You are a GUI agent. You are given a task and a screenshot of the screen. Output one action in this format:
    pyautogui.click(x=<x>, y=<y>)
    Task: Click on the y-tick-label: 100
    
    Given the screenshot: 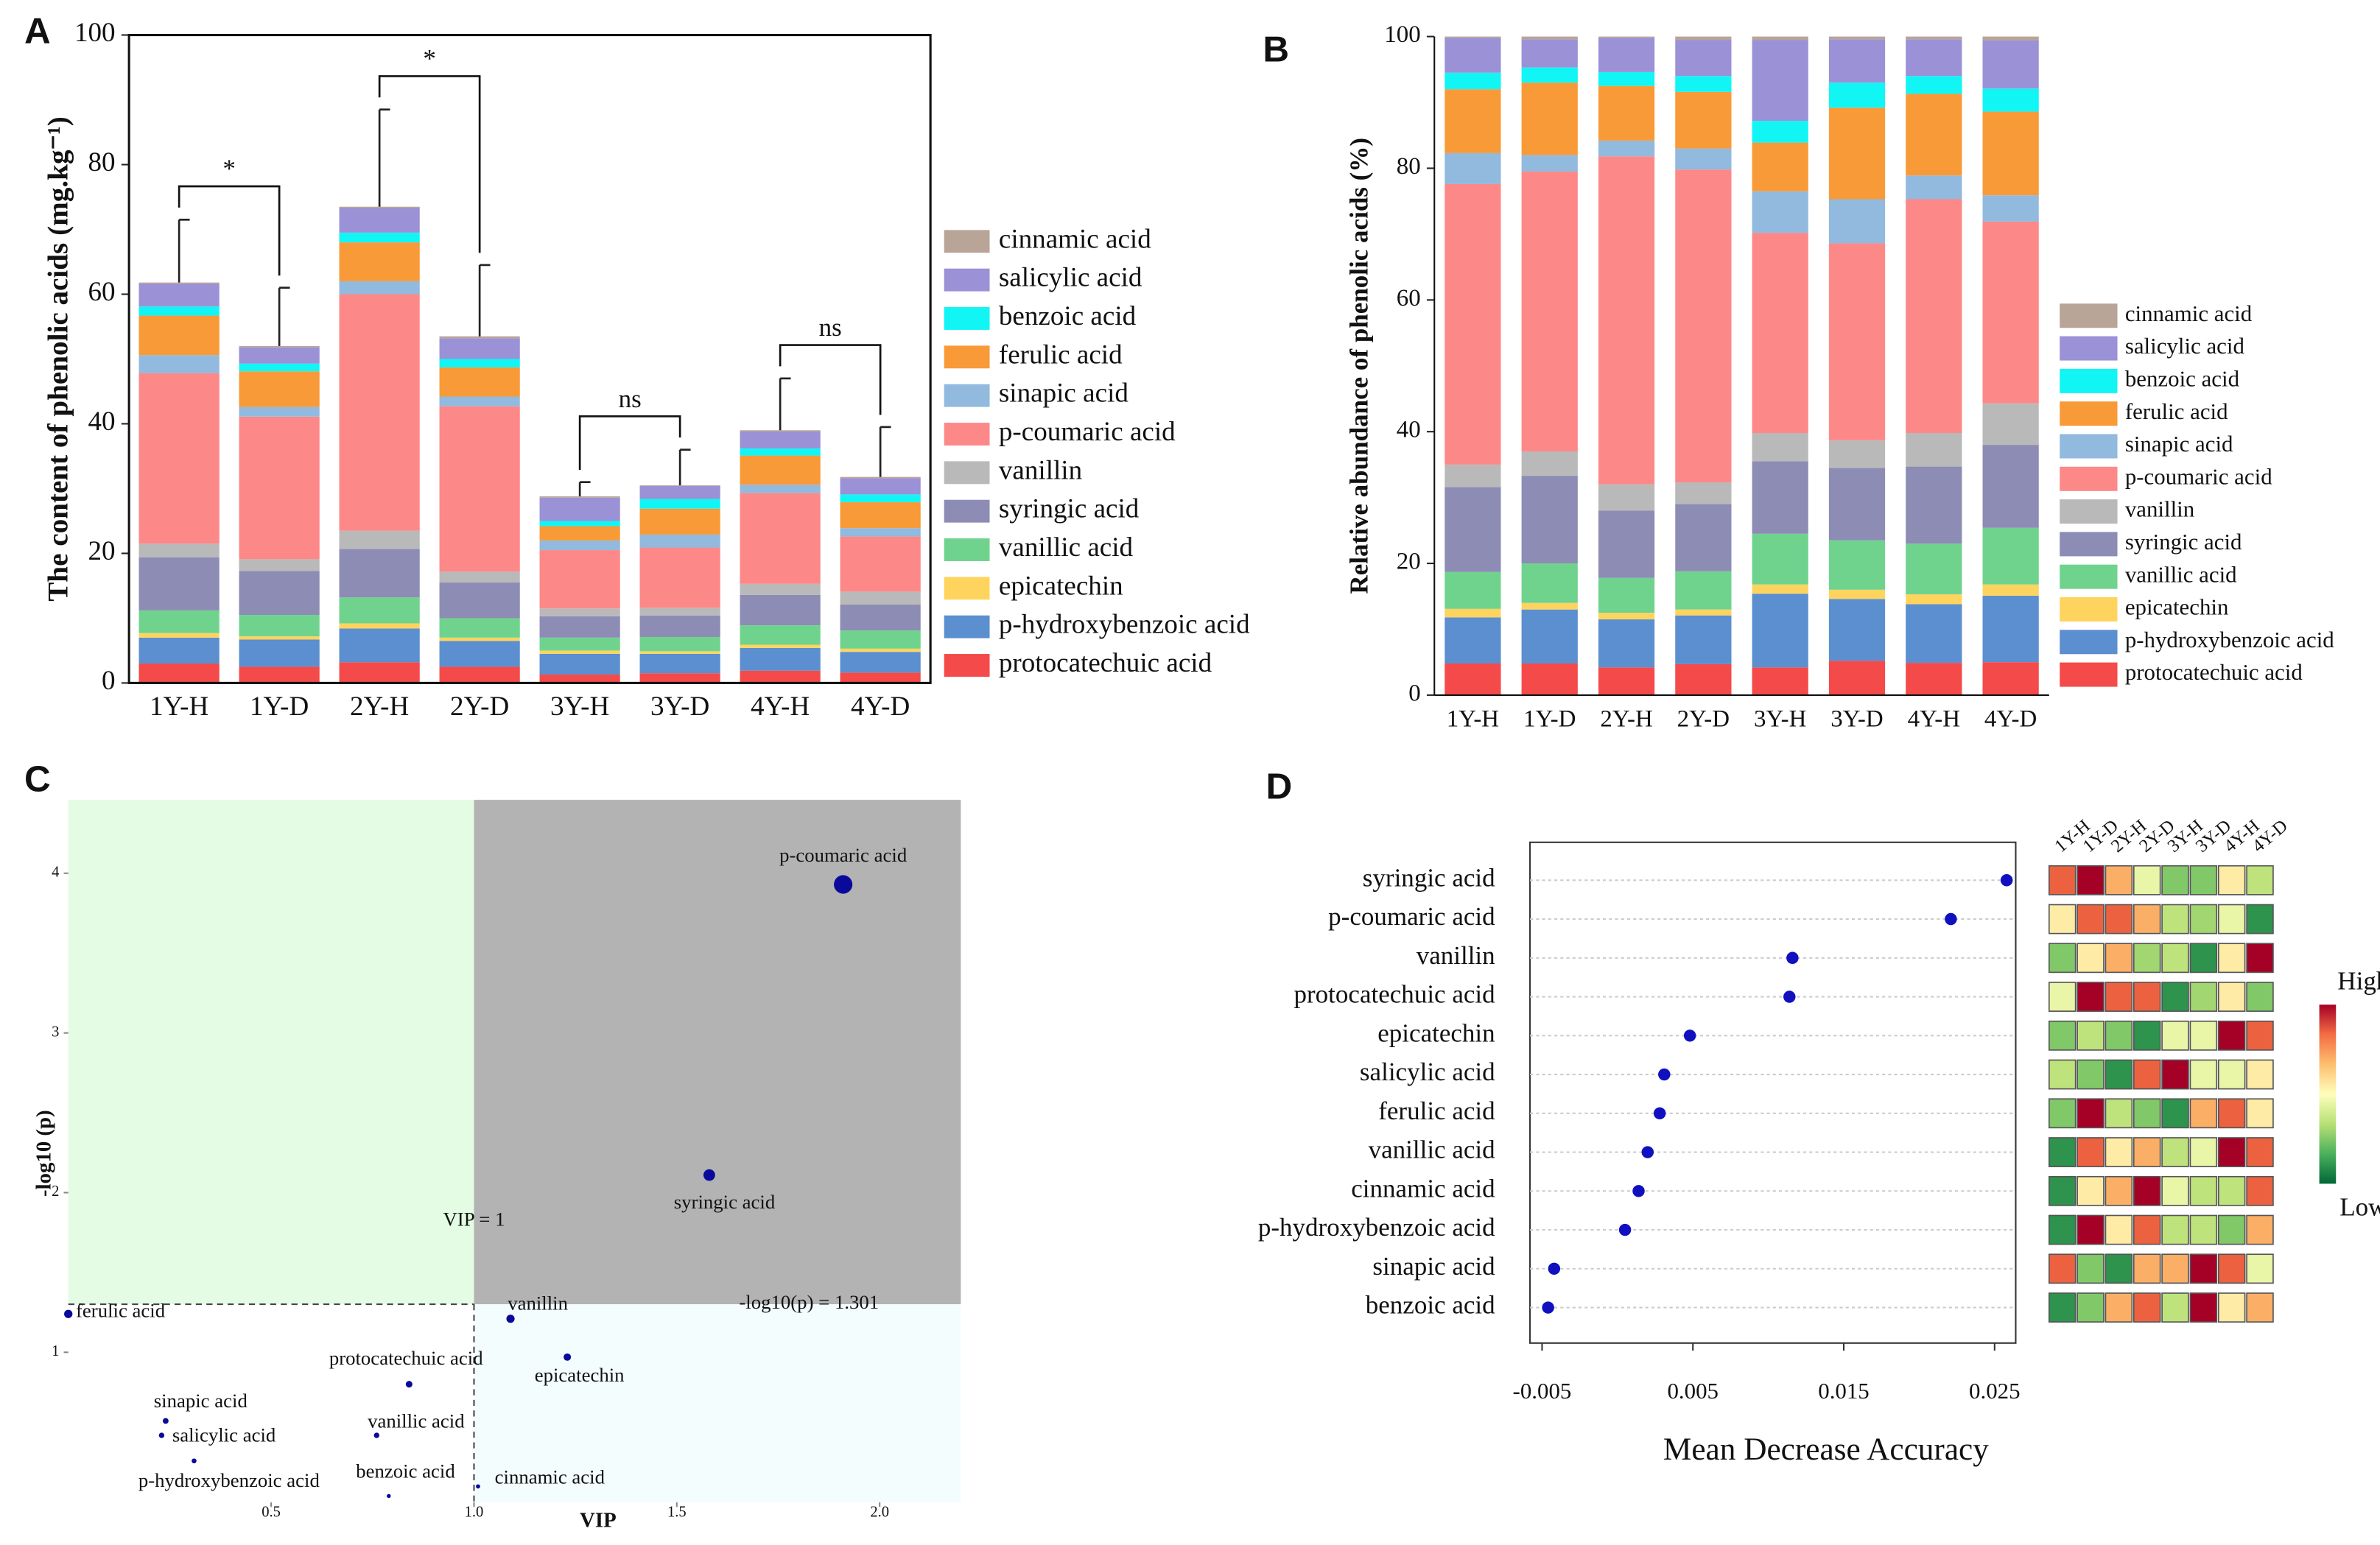 What is the action you would take?
    pyautogui.click(x=95, y=33)
    